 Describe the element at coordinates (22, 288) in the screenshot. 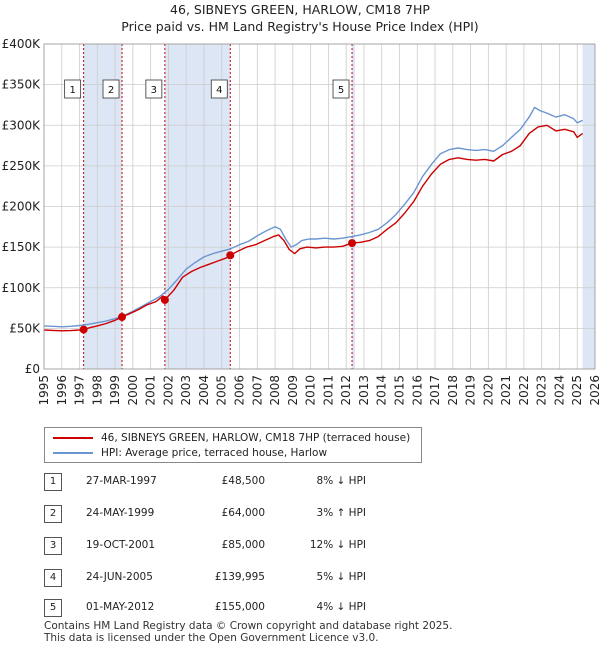

I see `y-tick-label: £100K` at that location.